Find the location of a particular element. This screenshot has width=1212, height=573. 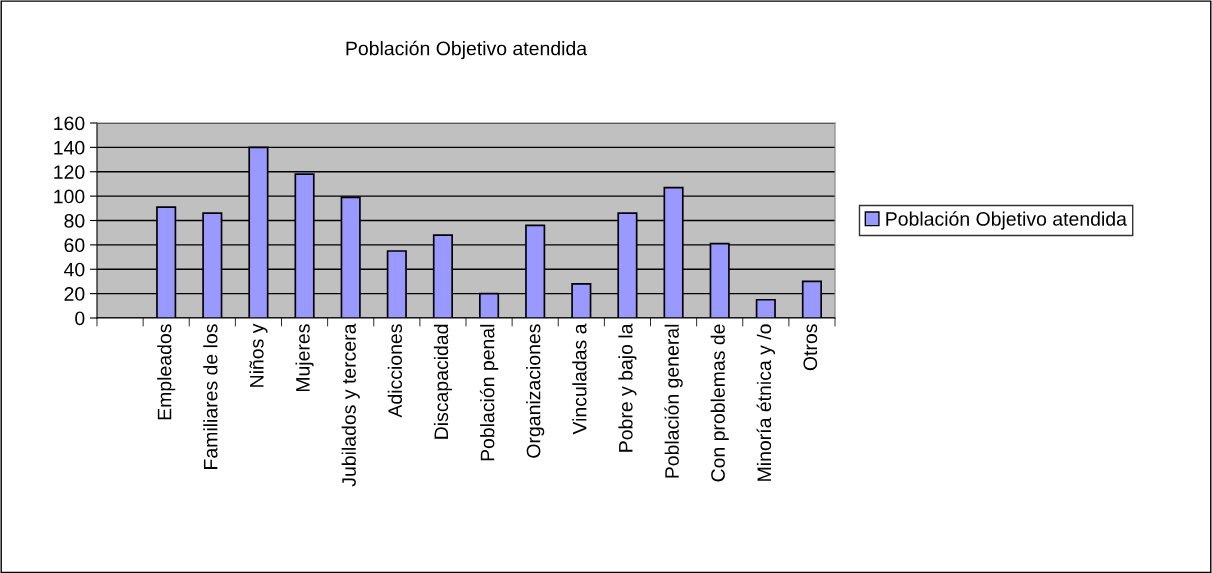

y-tick-label: 80 is located at coordinates (74, 220).